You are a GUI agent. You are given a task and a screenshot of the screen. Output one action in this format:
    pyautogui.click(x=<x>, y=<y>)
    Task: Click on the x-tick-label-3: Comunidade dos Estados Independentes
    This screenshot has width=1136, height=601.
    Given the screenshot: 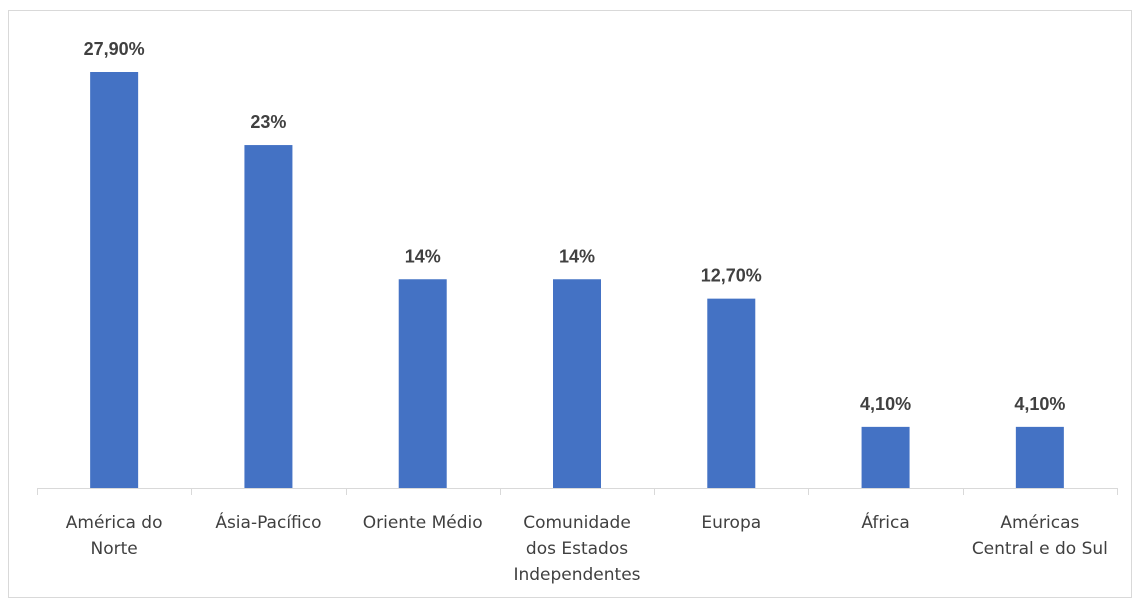 What is the action you would take?
    pyautogui.click(x=576, y=549)
    